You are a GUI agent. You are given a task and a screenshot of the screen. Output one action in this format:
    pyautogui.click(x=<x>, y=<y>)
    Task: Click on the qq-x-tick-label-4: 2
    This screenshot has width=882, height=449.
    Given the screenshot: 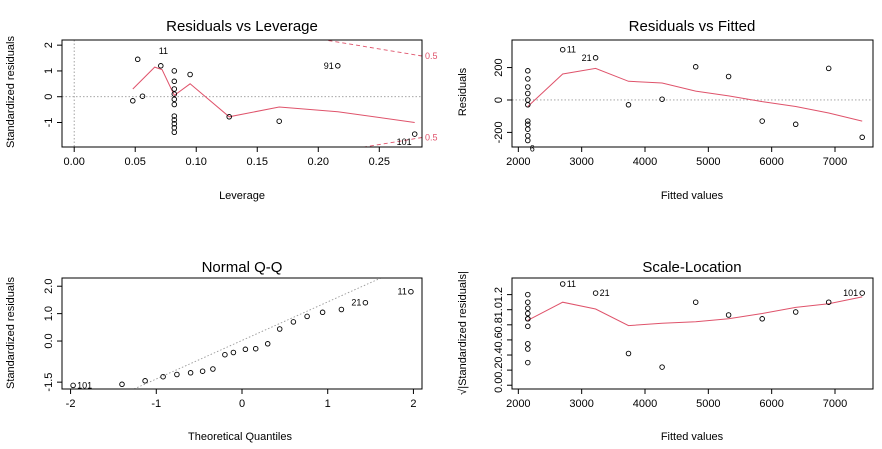 What is the action you would take?
    pyautogui.click(x=413, y=404)
    